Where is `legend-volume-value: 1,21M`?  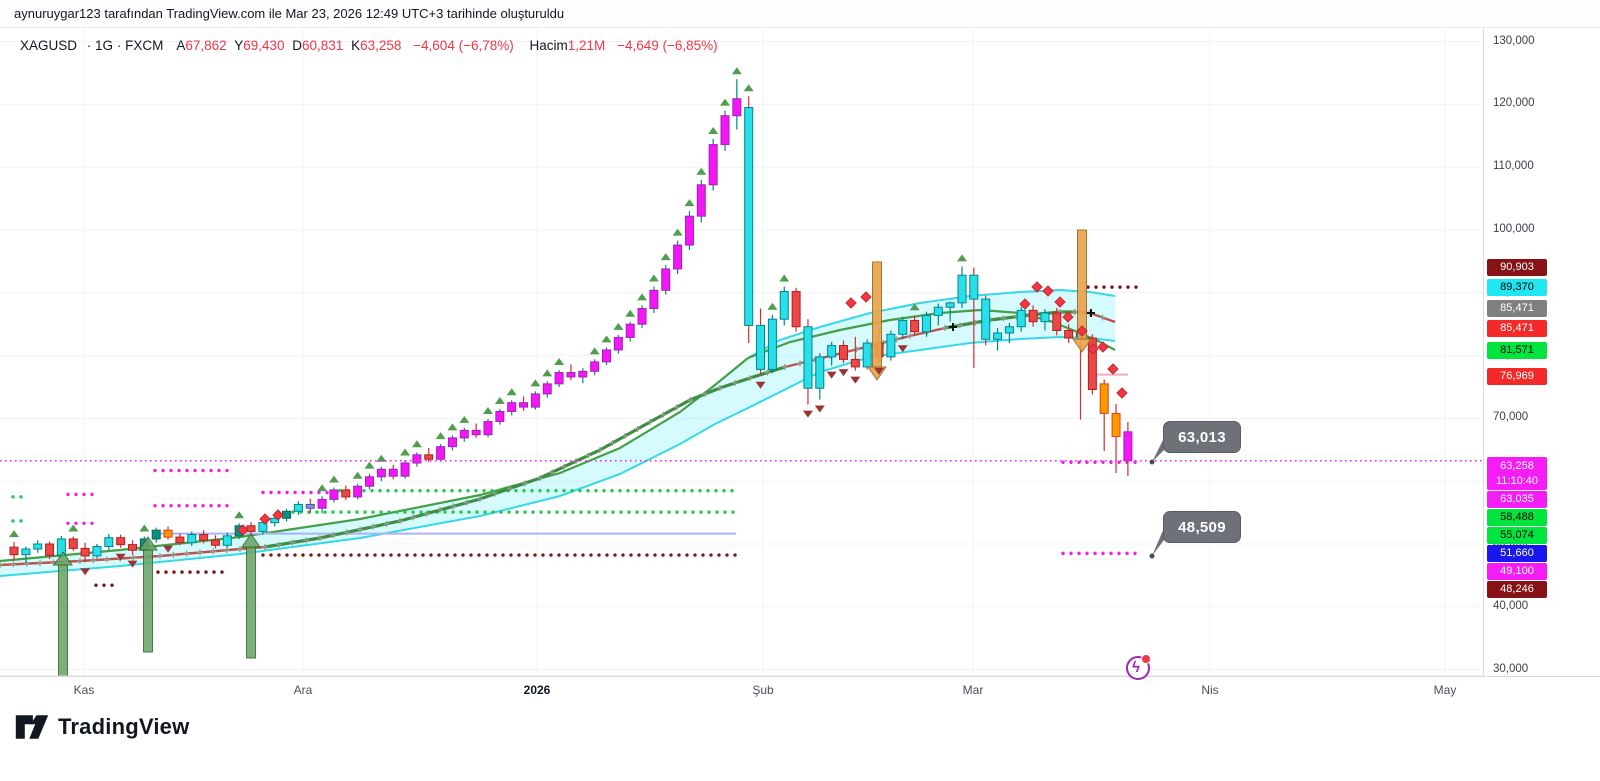 legend-volume-value: 1,21M is located at coordinates (586, 45).